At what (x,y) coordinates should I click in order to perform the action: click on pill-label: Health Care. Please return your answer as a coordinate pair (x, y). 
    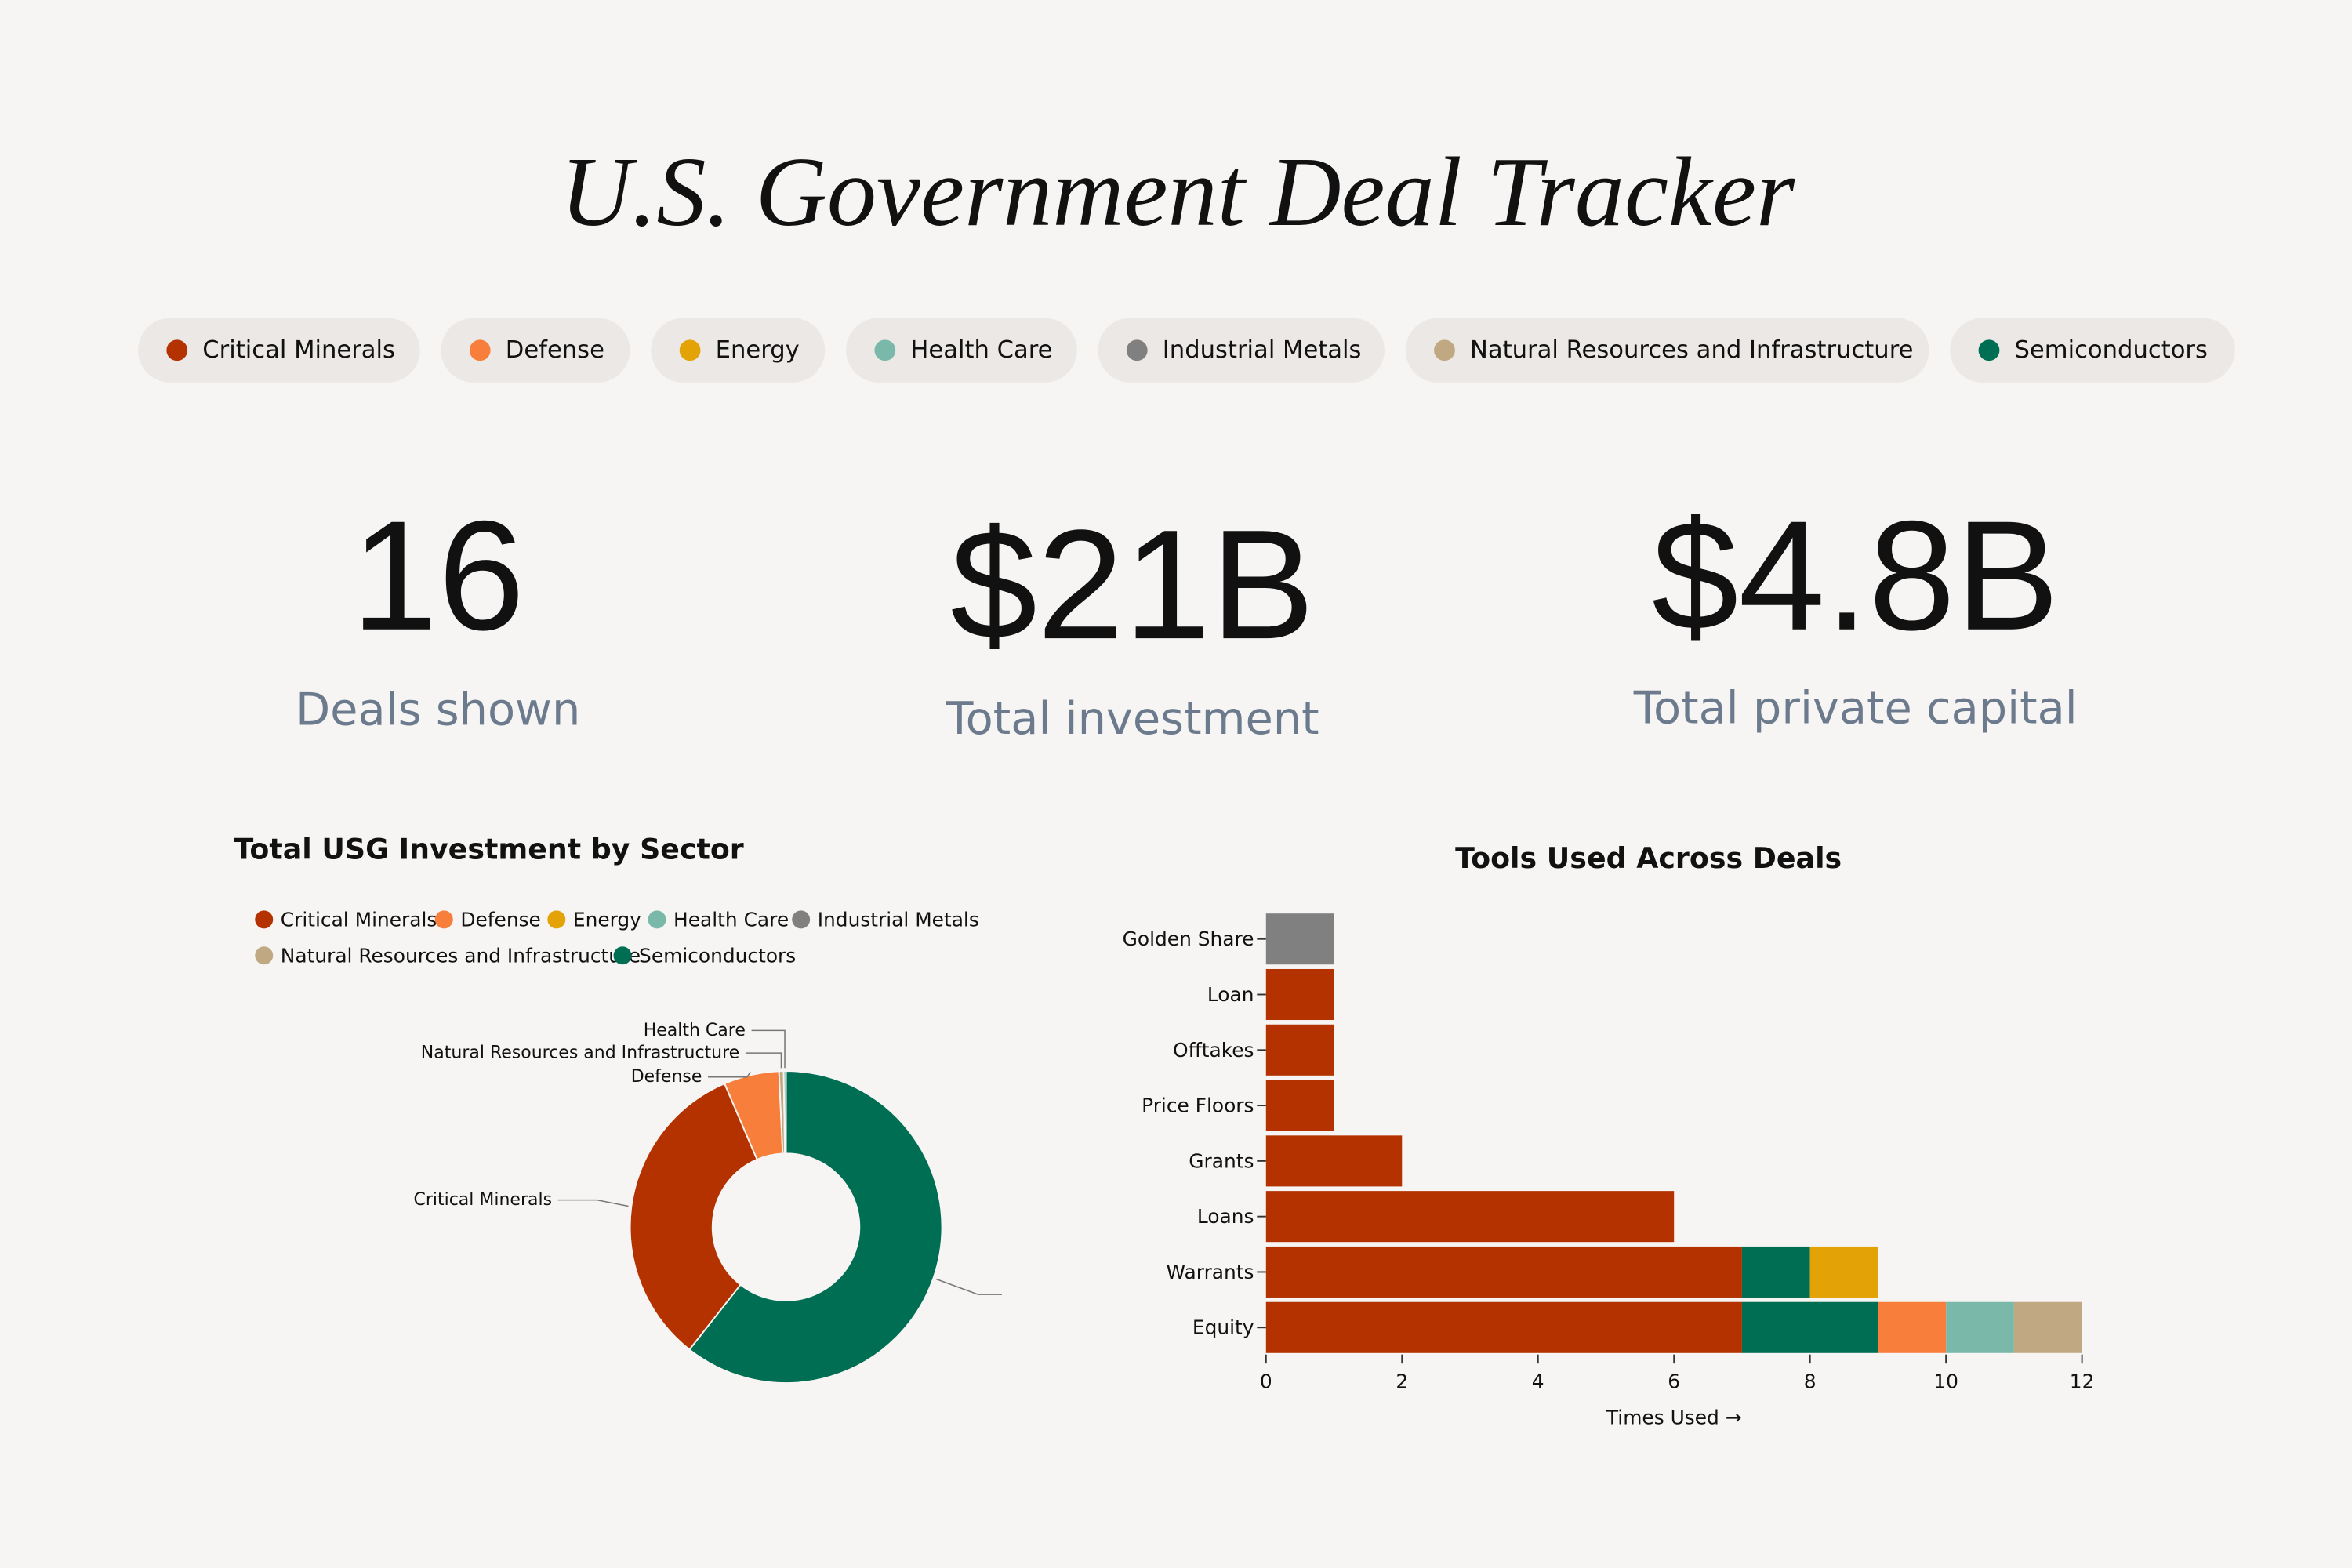
    Looking at the image, I should click on (981, 350).